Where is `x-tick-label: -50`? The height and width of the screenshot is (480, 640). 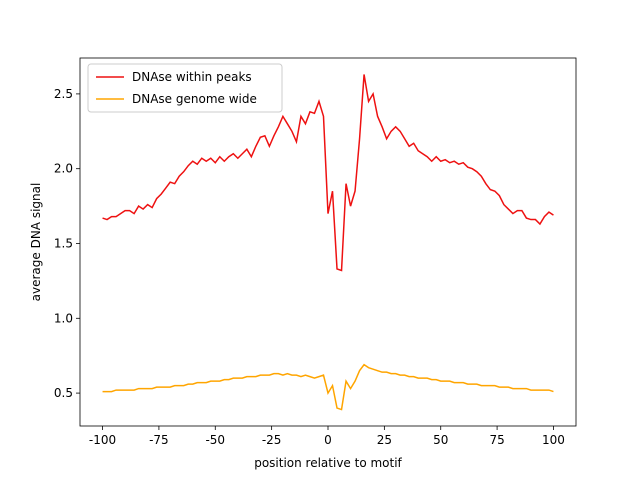
x-tick-label: -50 is located at coordinates (215, 440).